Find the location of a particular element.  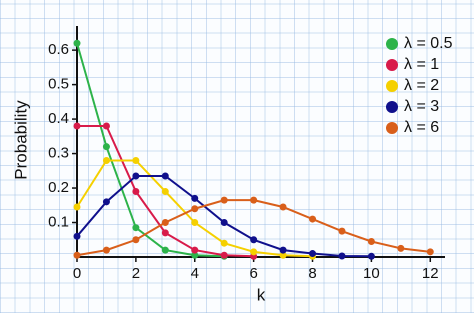

series-line is located at coordinates (253, 228).